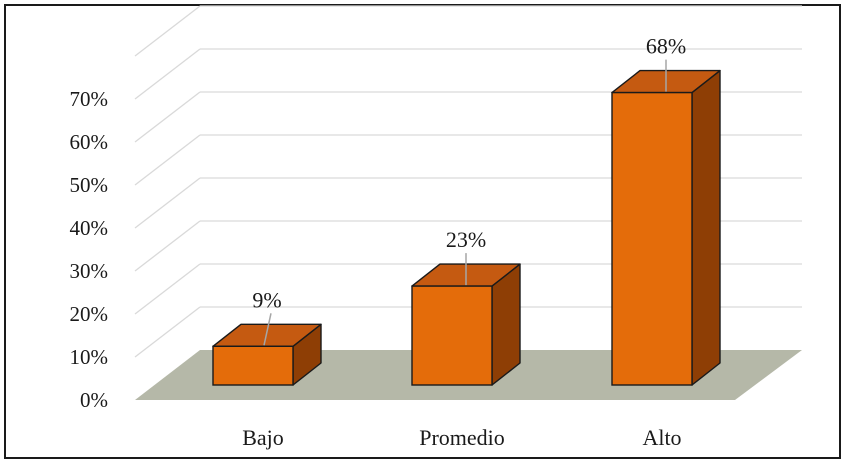 The image size is (848, 466). What do you see at coordinates (89, 142) in the screenshot?
I see `y-tick-label: 60%` at bounding box center [89, 142].